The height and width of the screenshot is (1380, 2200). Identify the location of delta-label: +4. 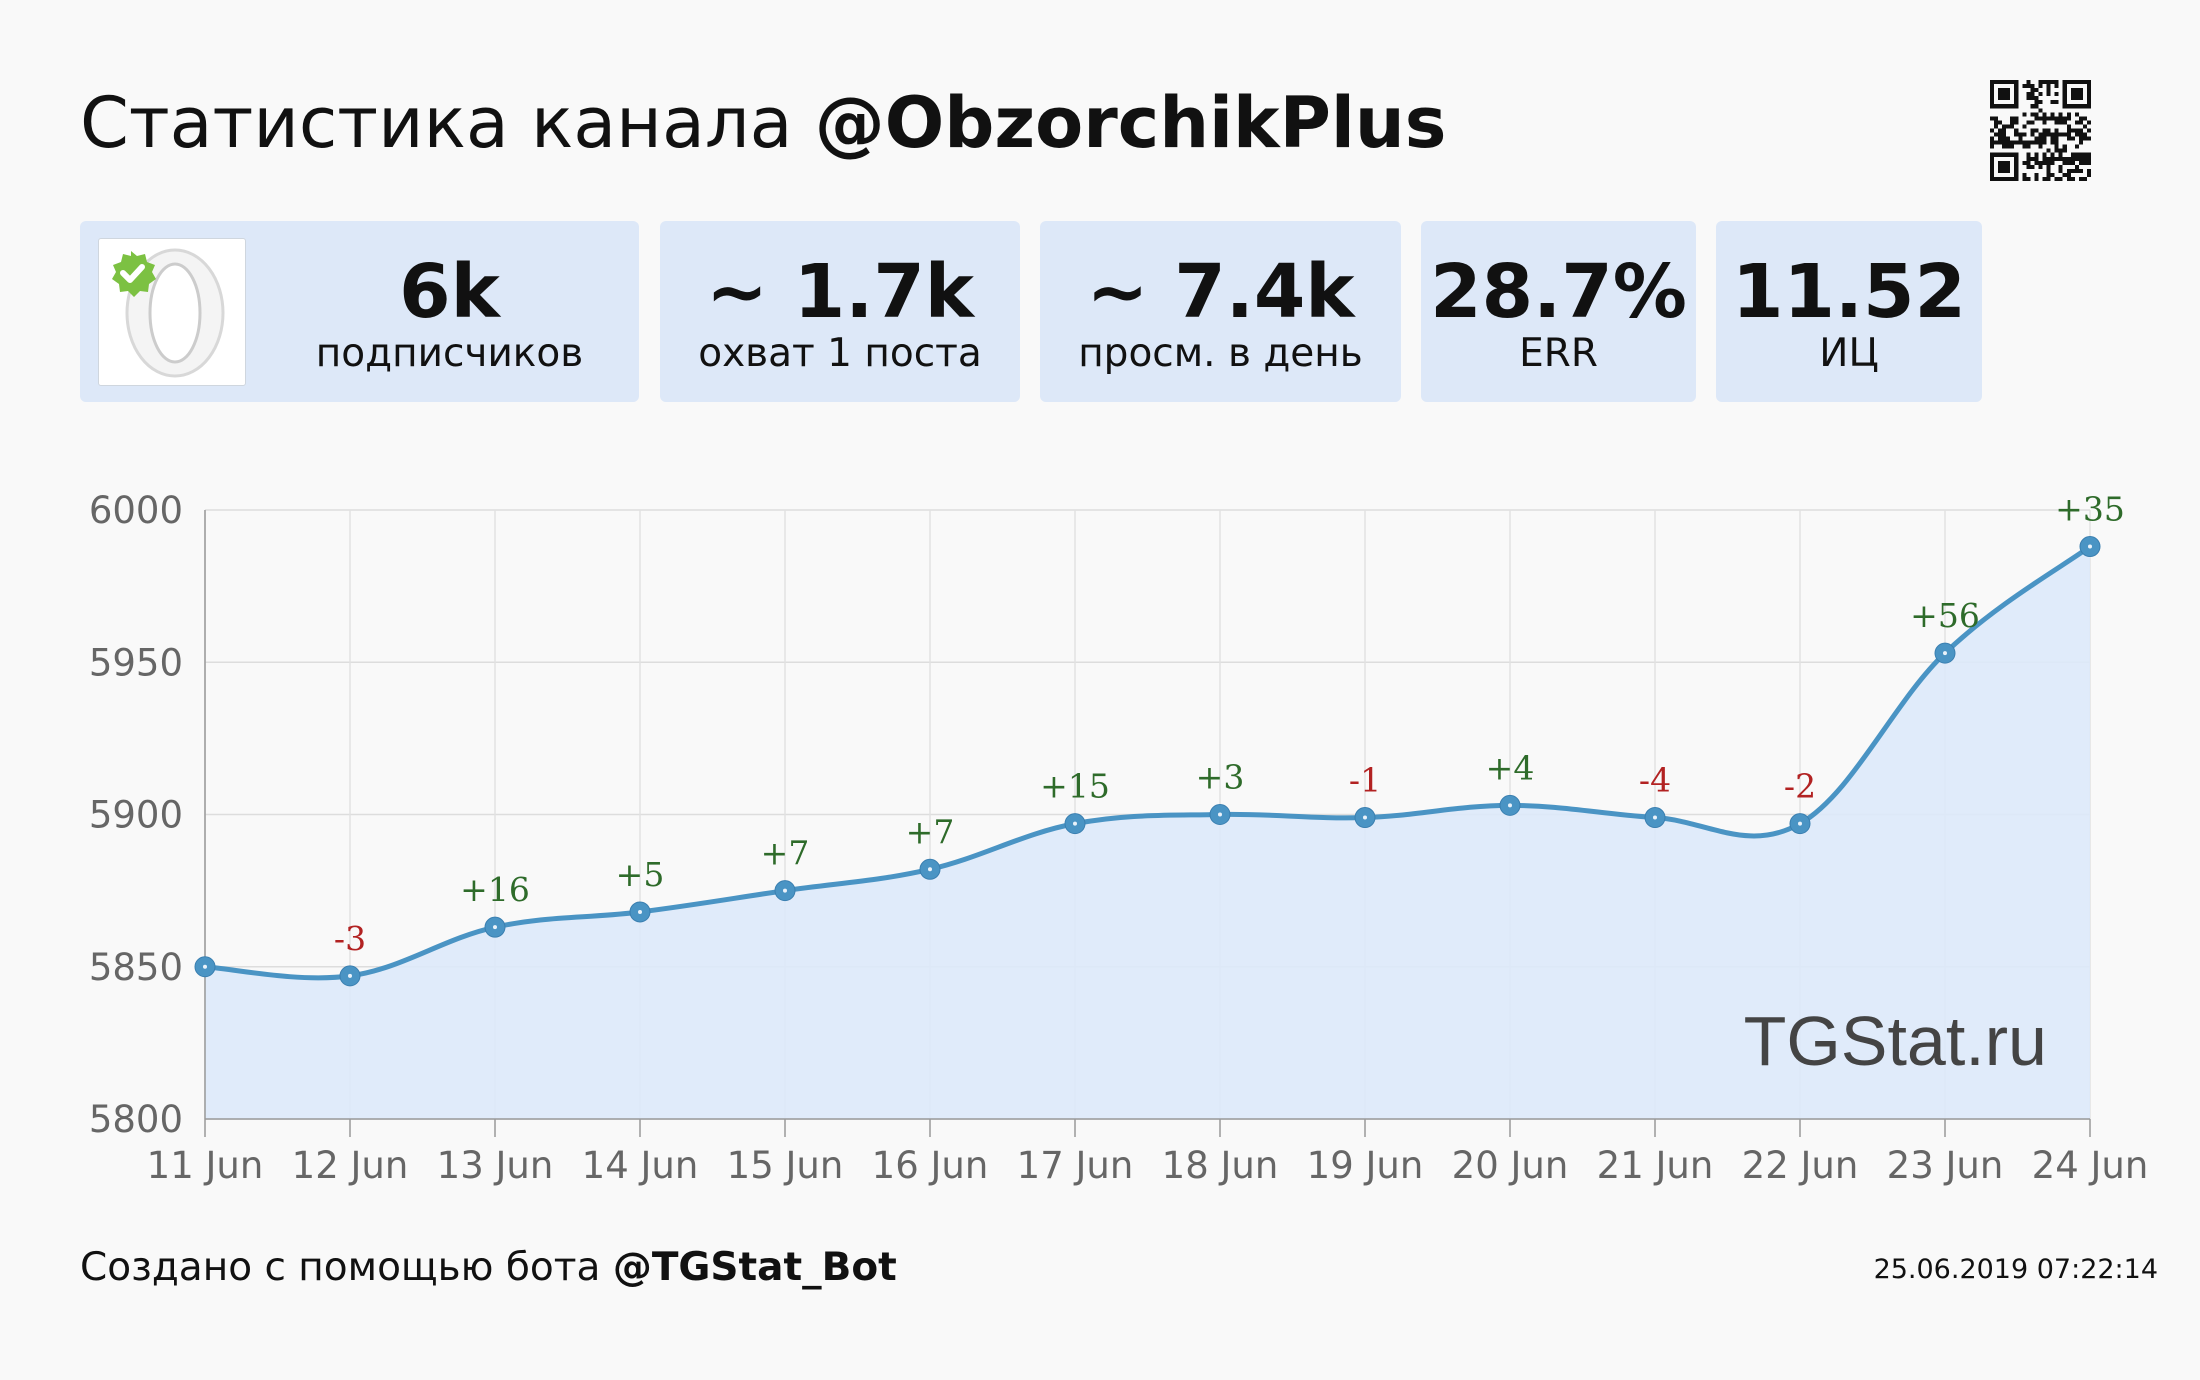
(1510, 767).